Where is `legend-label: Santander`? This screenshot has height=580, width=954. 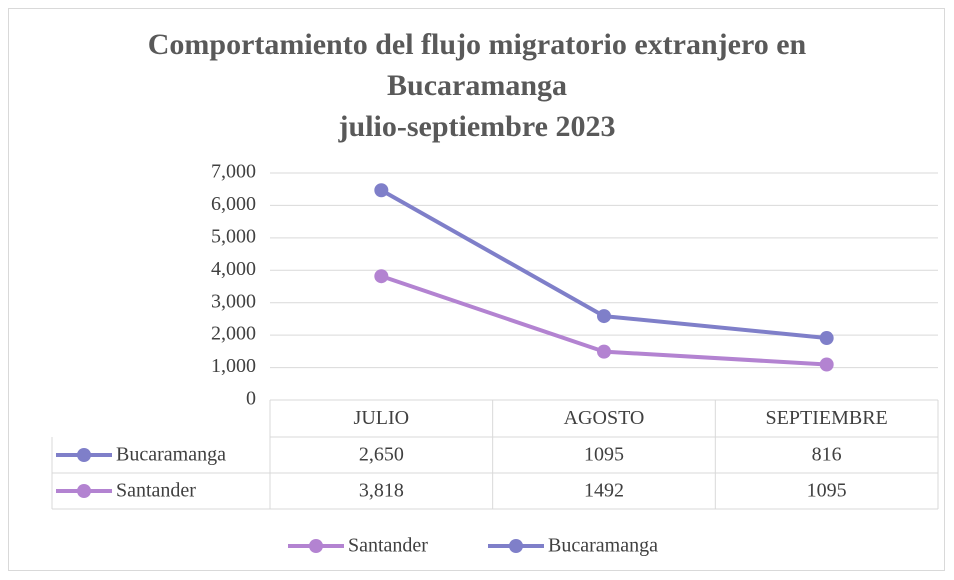 legend-label: Santander is located at coordinates (388, 546).